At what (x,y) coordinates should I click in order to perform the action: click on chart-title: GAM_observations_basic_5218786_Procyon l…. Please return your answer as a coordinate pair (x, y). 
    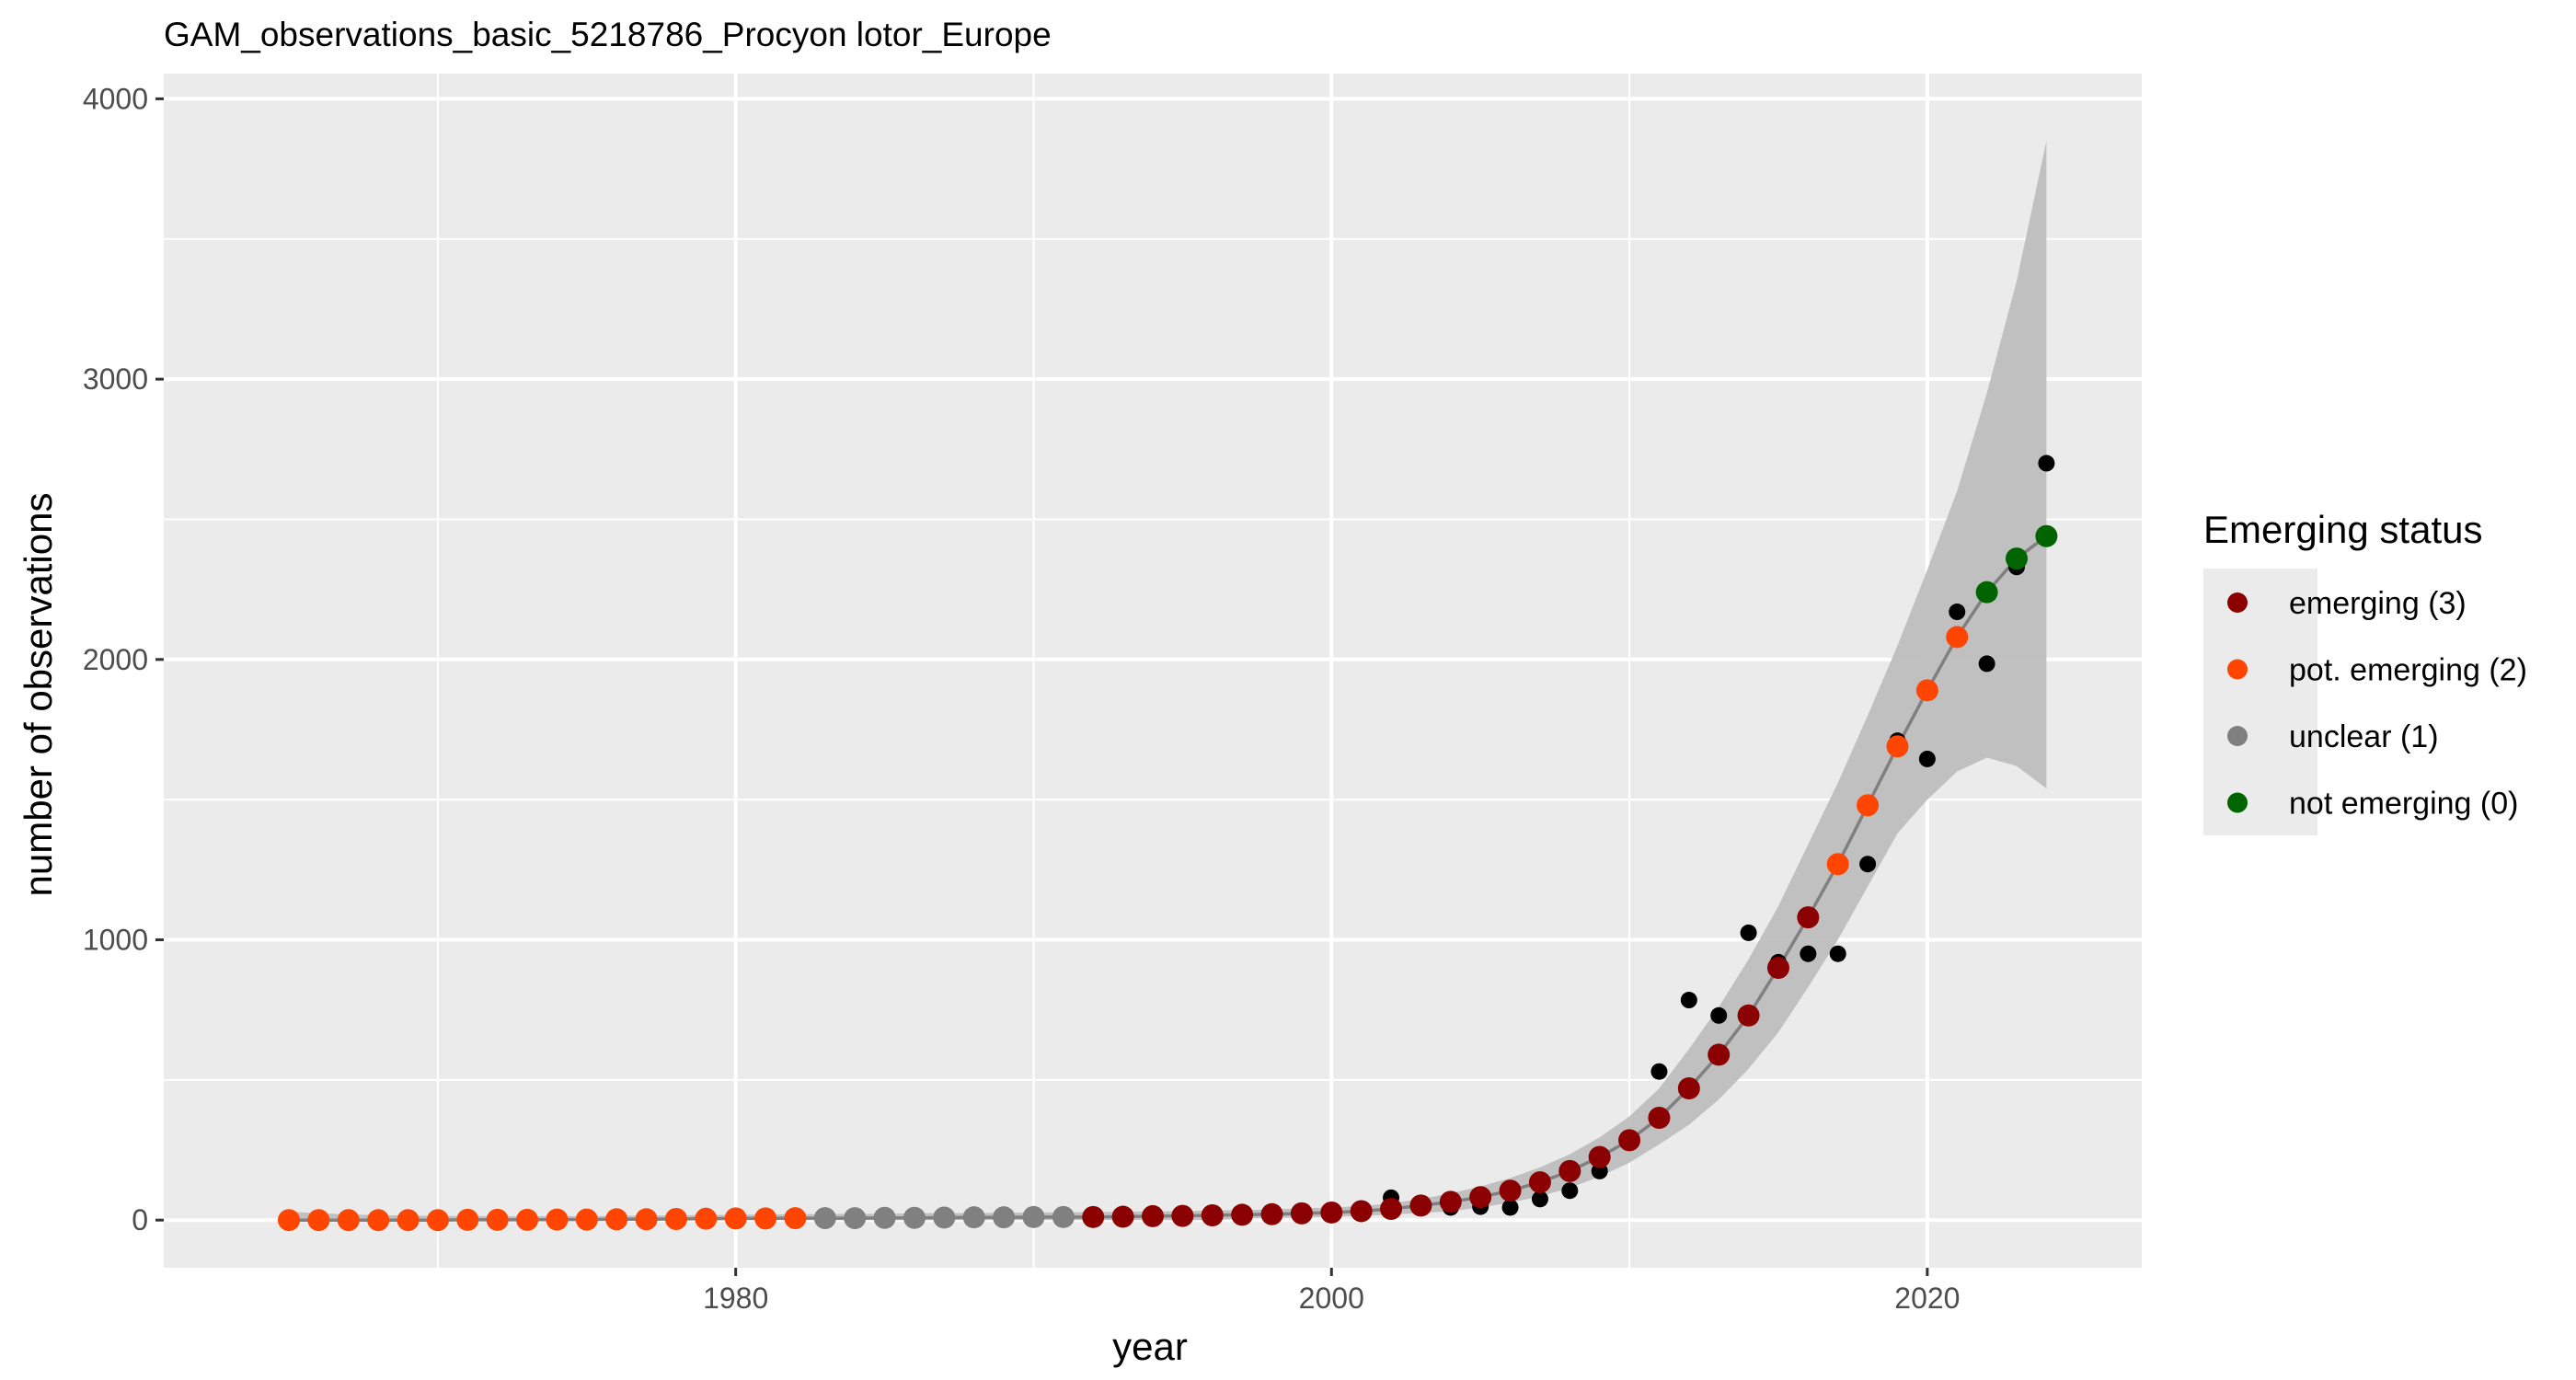
    Looking at the image, I should click on (608, 34).